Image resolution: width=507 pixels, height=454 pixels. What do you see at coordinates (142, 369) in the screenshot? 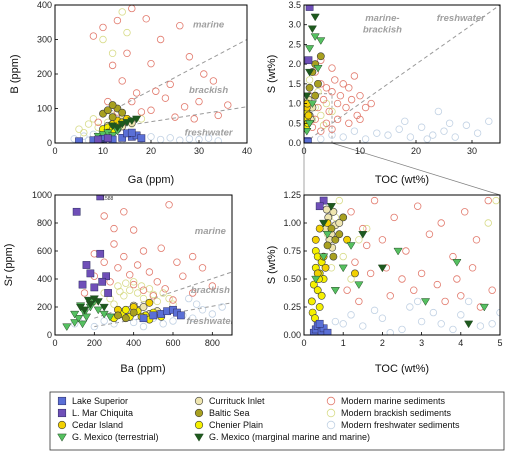
I see `sr-vs-ba-x-label: Ba (ppm)` at bounding box center [142, 369].